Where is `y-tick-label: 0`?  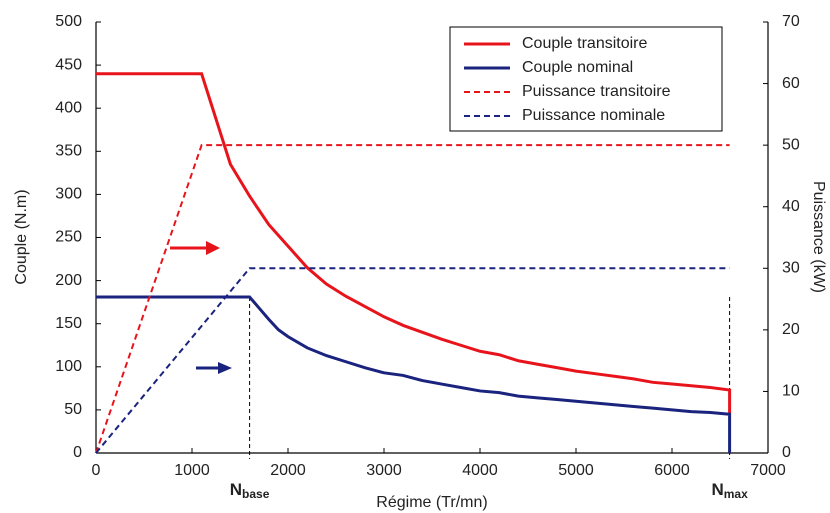 y-tick-label: 0 is located at coordinates (77, 452).